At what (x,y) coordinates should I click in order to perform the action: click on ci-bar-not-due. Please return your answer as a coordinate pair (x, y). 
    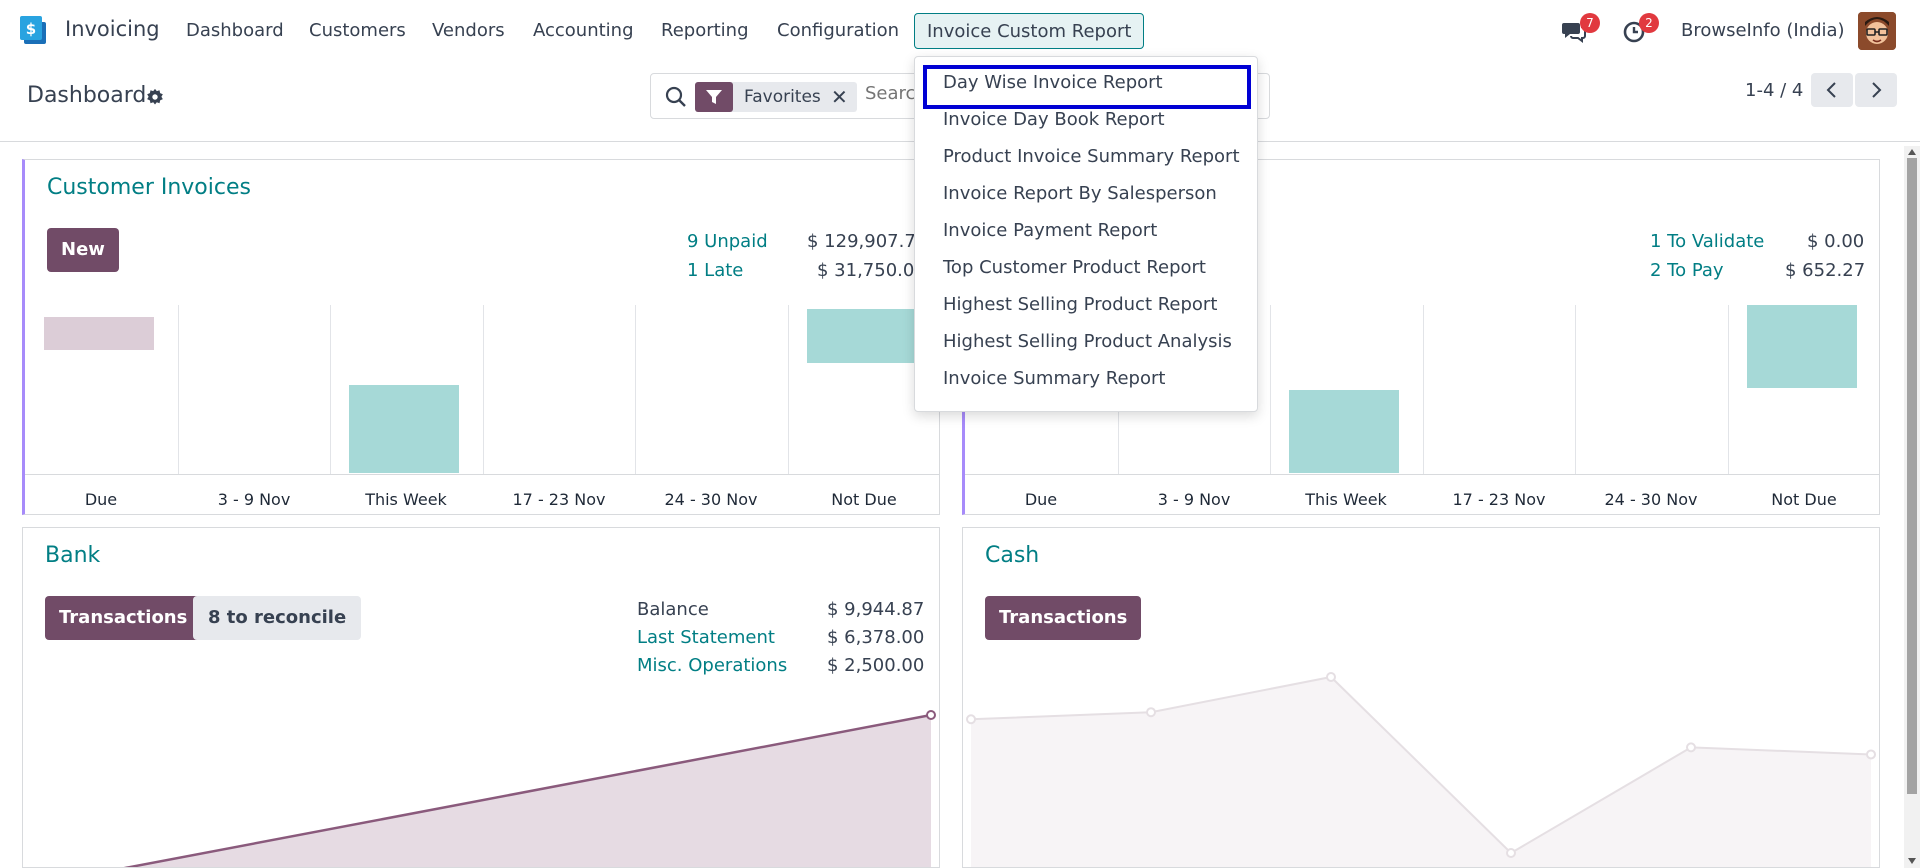
    Looking at the image, I should click on (862, 336).